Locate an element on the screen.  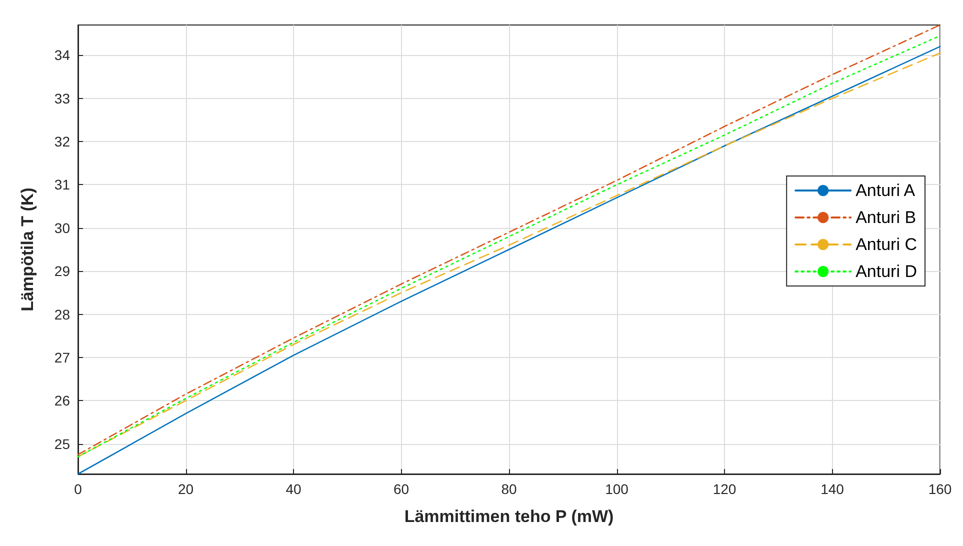
y-tick-label: 34 is located at coordinates (62, 55).